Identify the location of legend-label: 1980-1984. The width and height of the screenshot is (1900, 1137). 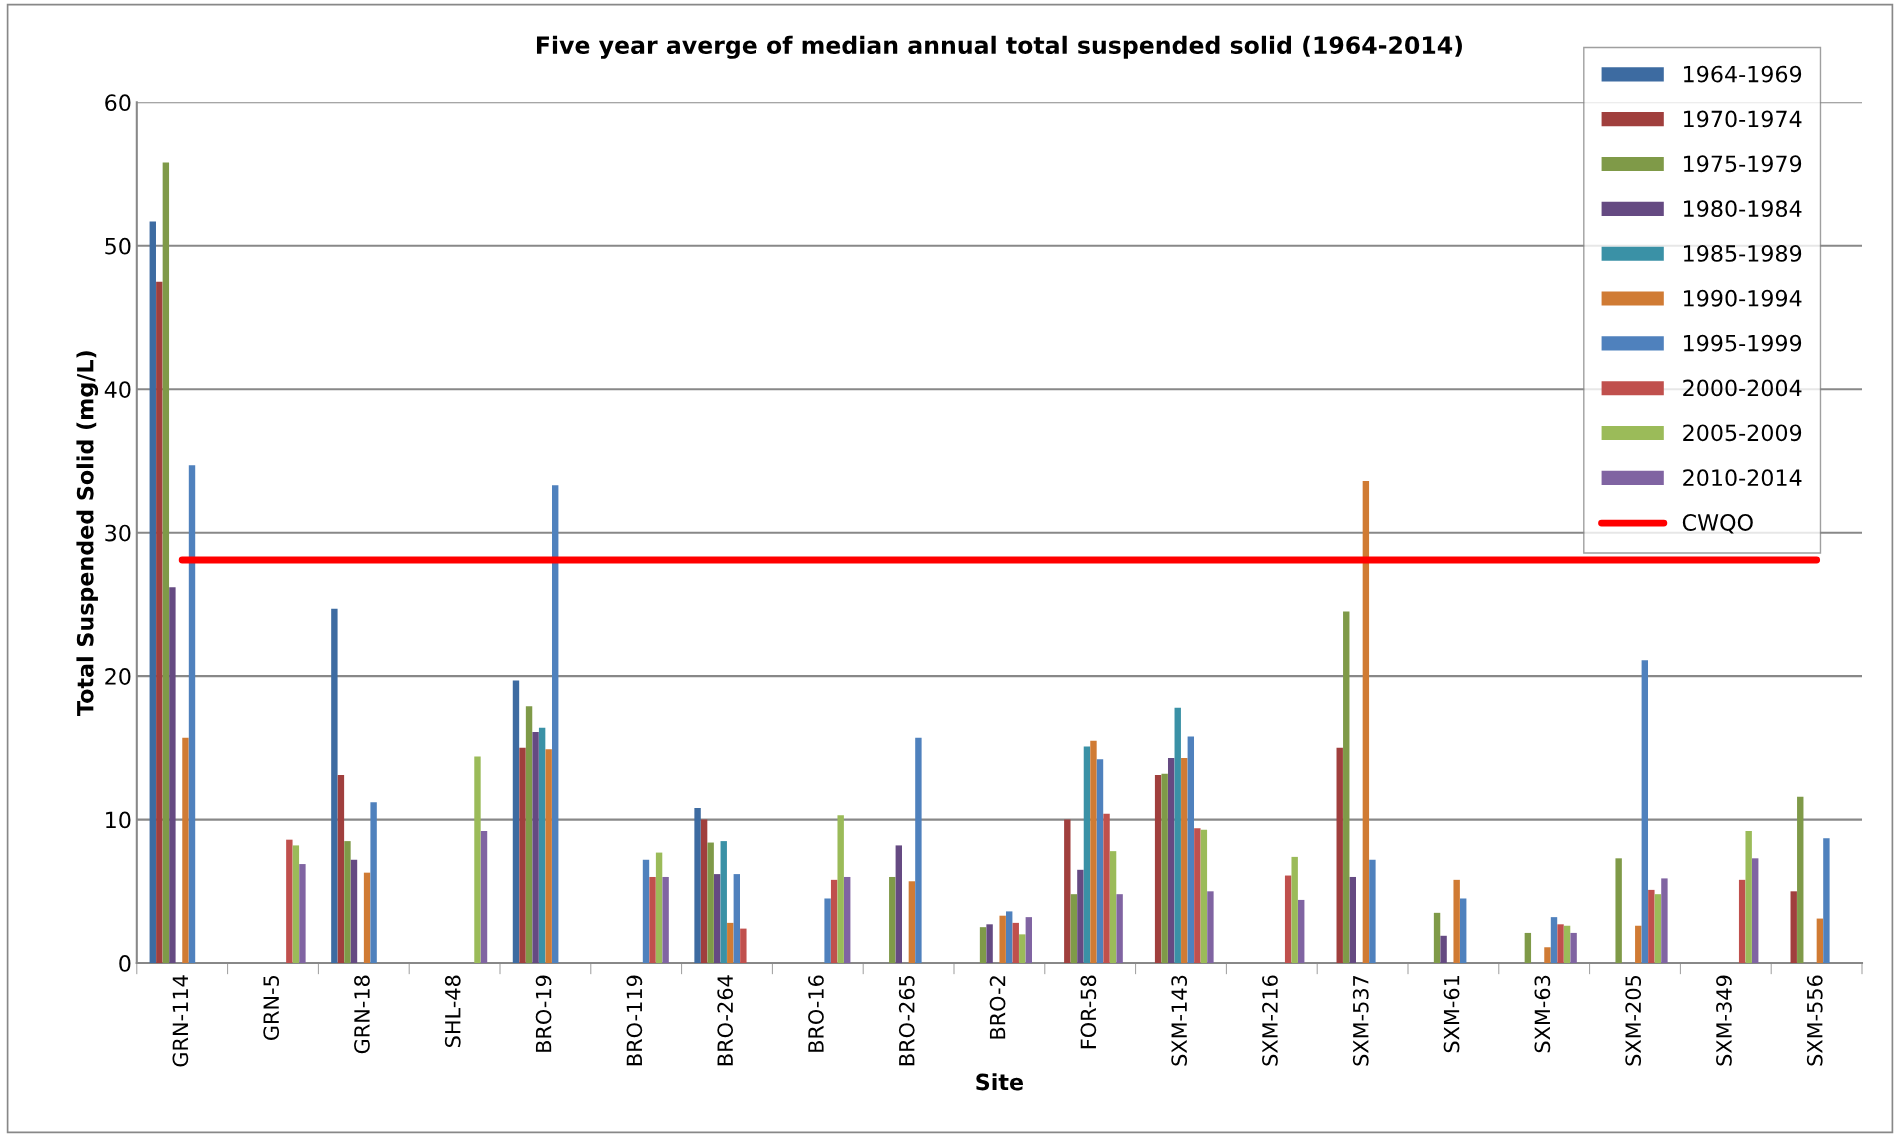
(1743, 208).